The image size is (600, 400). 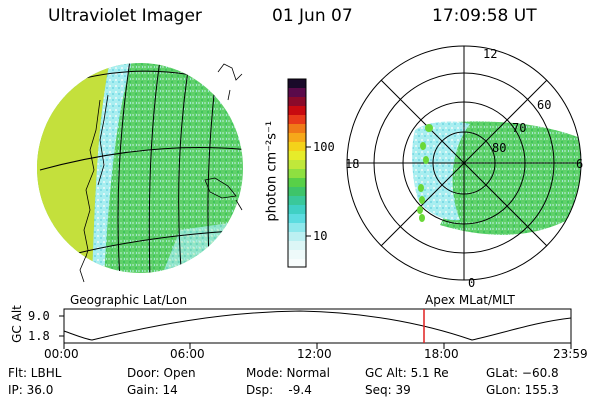 What do you see at coordinates (580, 164) in the screenshot?
I see `mlt-label-6: 6` at bounding box center [580, 164].